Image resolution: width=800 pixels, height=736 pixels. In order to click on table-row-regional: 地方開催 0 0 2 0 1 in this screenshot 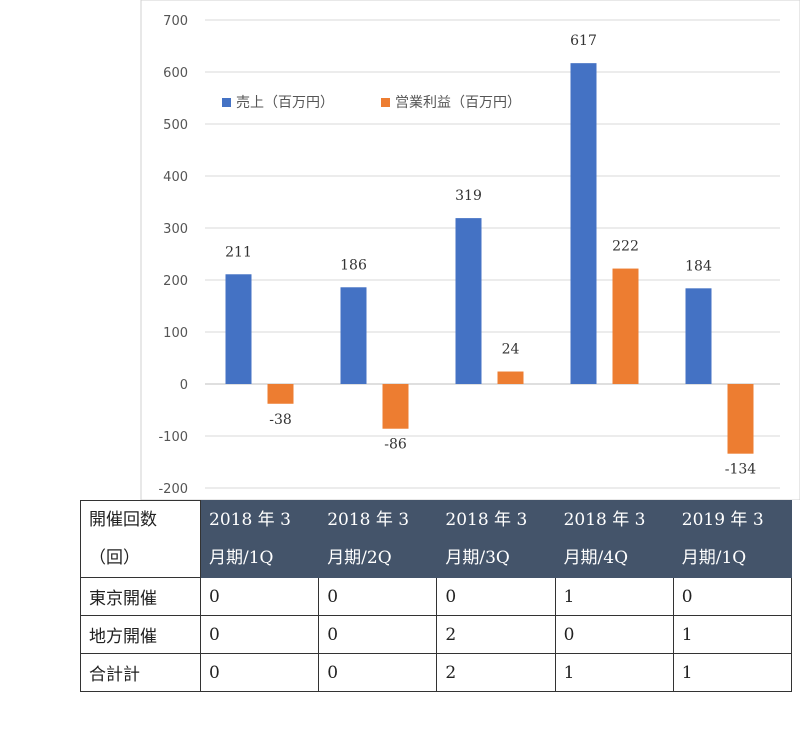, I will do `click(436, 634)`.